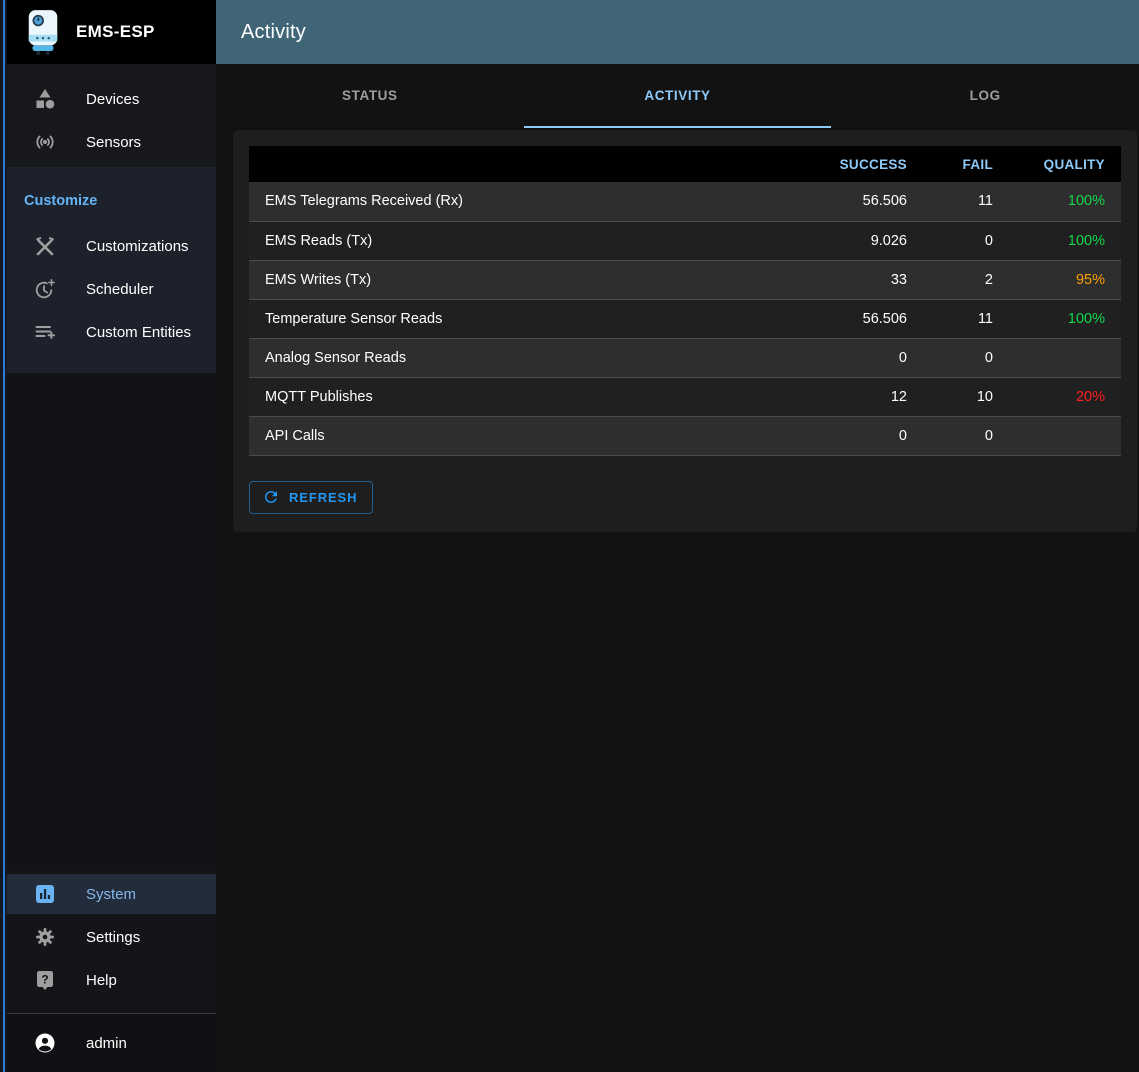  I want to click on sidebar-item-scheduler: Scheduler, so click(111, 289).